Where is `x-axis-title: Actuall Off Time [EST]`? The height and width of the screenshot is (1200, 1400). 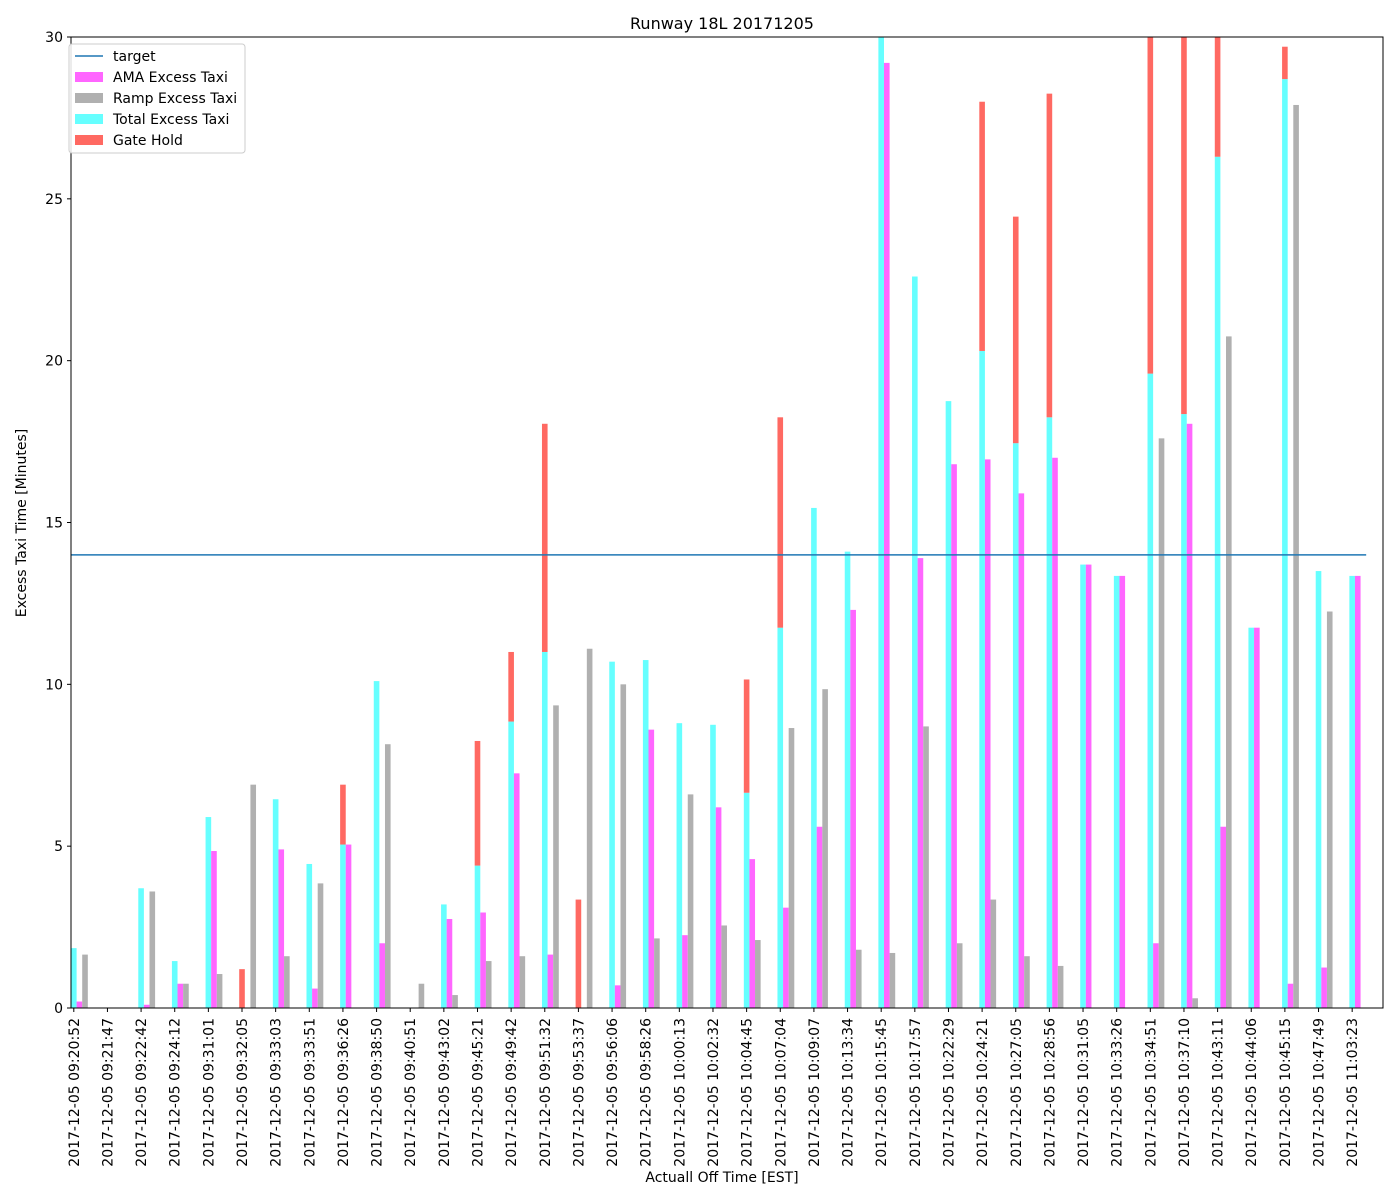 x-axis-title: Actuall Off Time [EST] is located at coordinates (721, 1178).